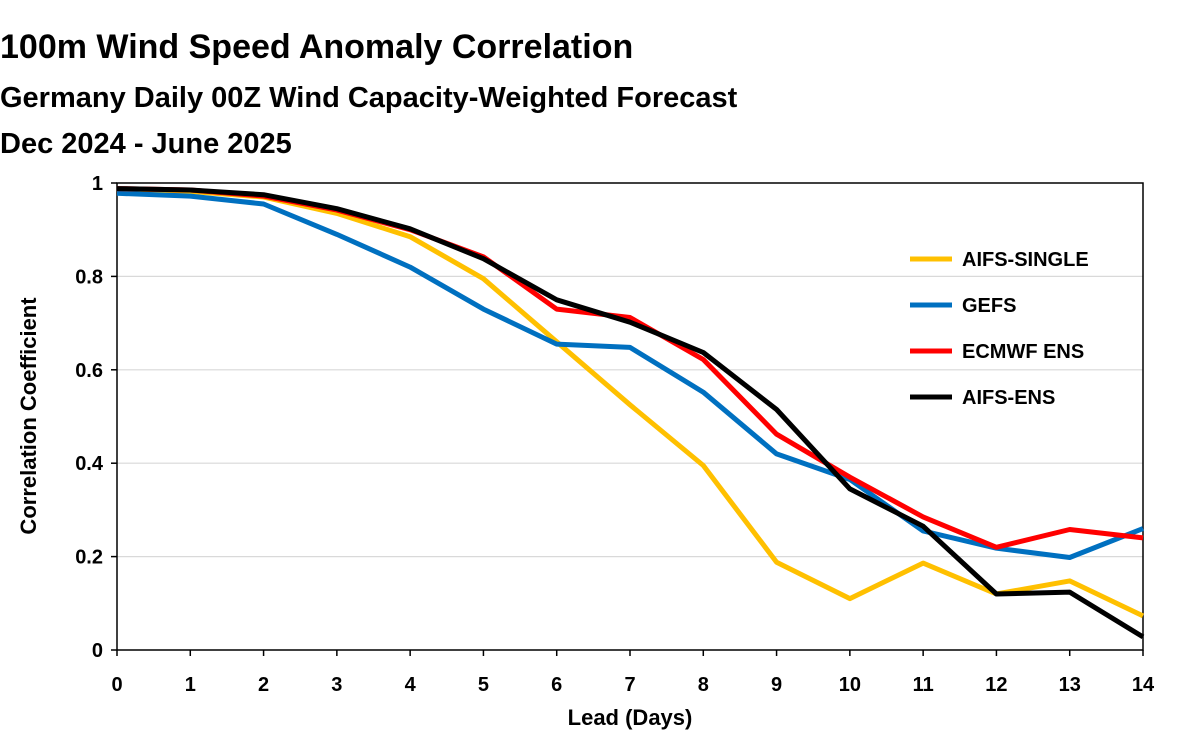  What do you see at coordinates (411, 685) in the screenshot?
I see `x-tick-label: 4` at bounding box center [411, 685].